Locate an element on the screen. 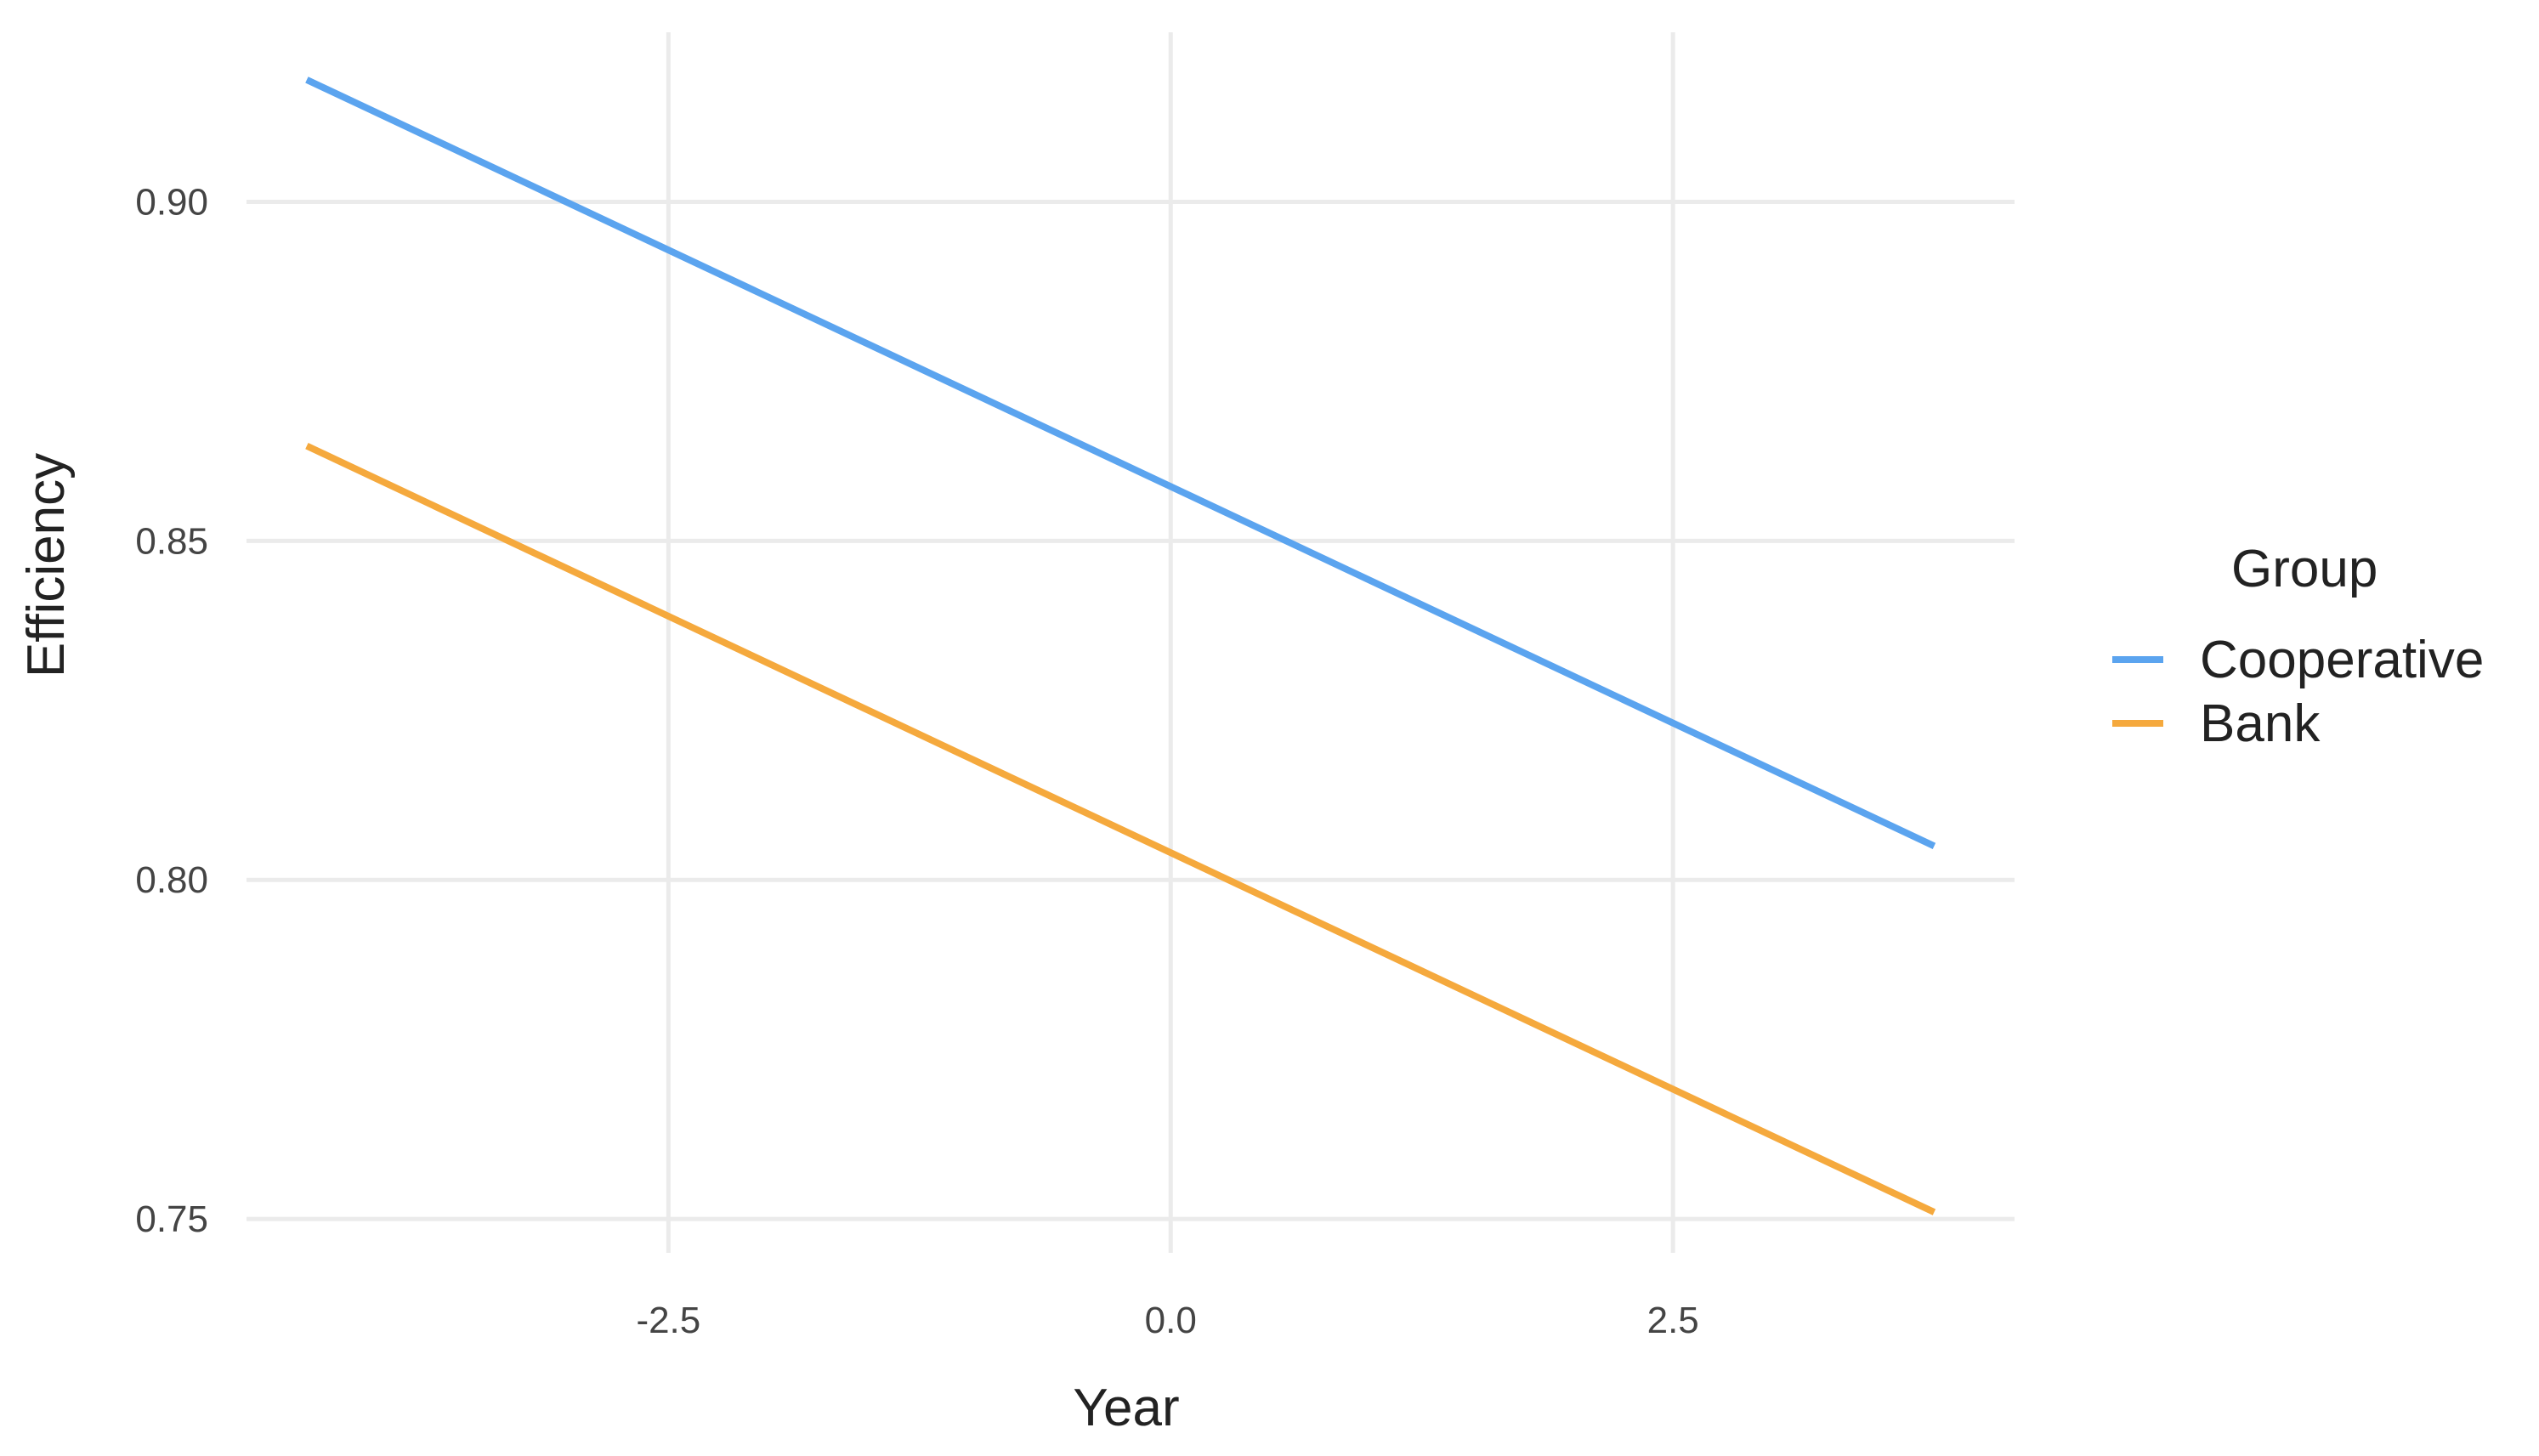 The width and height of the screenshot is (2539, 1456). x-tick-label: 2.5 is located at coordinates (1673, 1321).